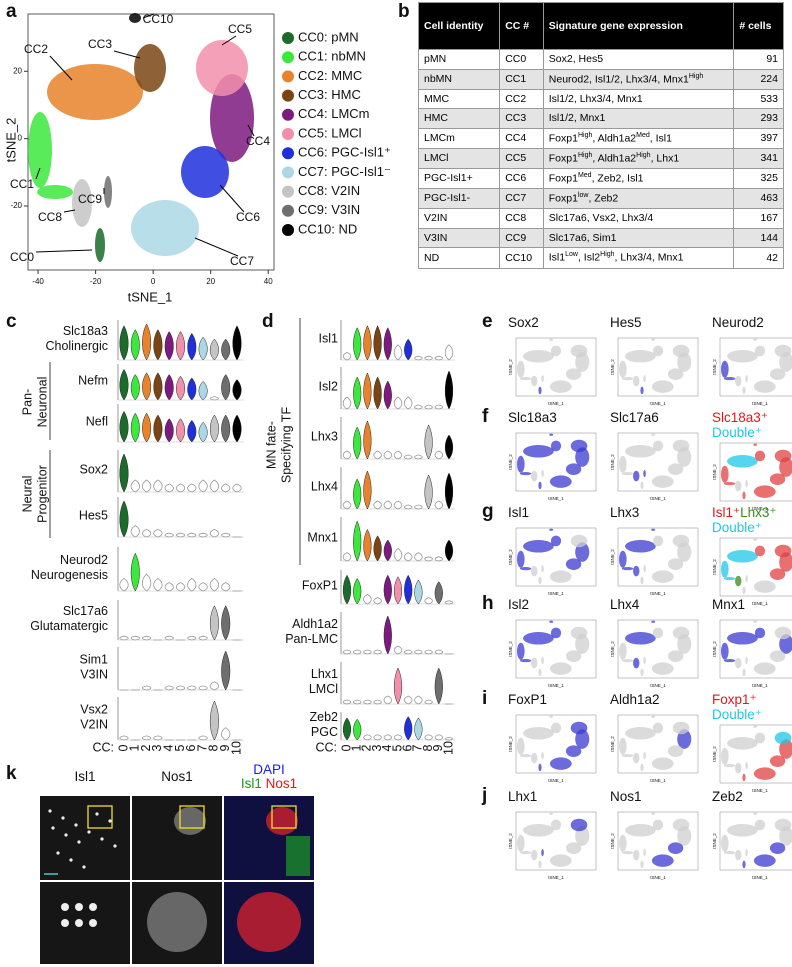 This screenshot has height=967, width=792. What do you see at coordinates (324, 732) in the screenshot?
I see `row-label: PGC` at bounding box center [324, 732].